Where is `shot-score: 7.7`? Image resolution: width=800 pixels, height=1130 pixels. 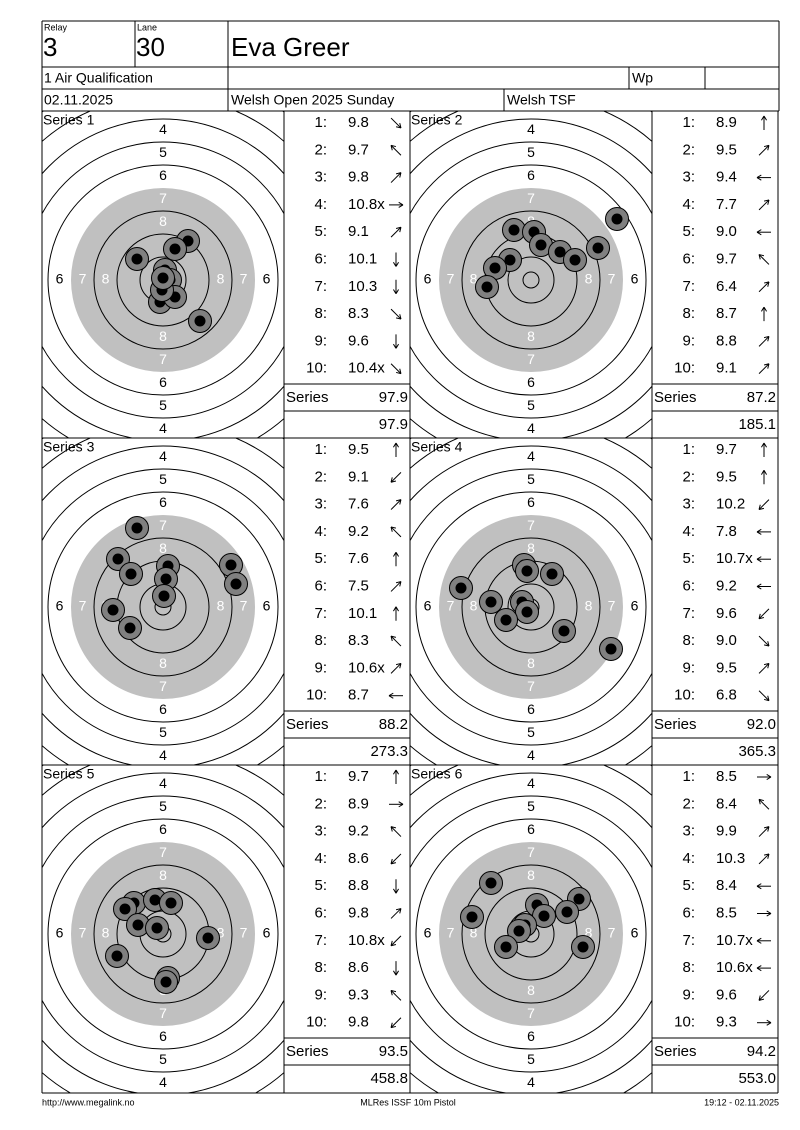 shot-score: 7.7 is located at coordinates (726, 204).